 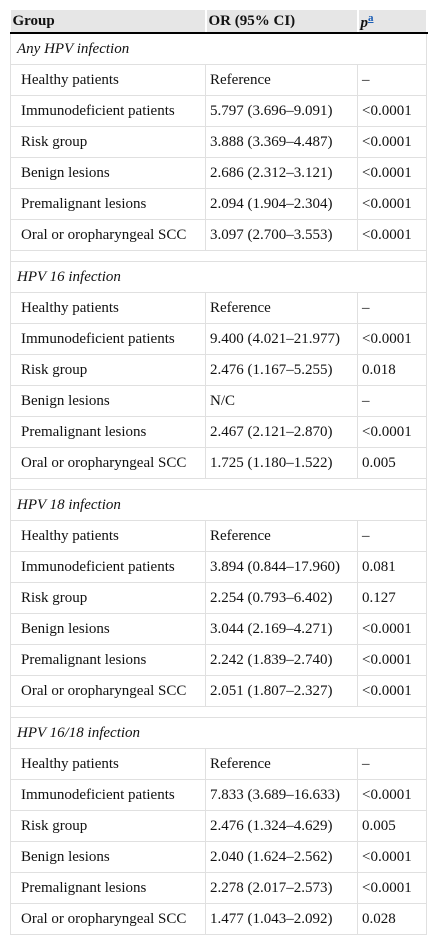 I want to click on p-cell: 0.127, so click(x=392, y=598).